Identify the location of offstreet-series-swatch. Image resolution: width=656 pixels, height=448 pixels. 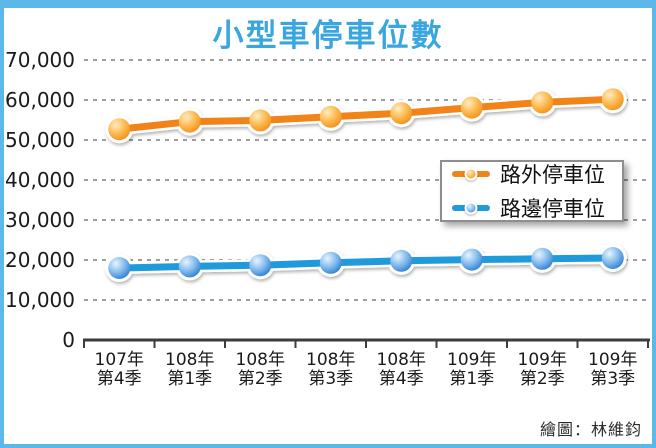
(471, 174).